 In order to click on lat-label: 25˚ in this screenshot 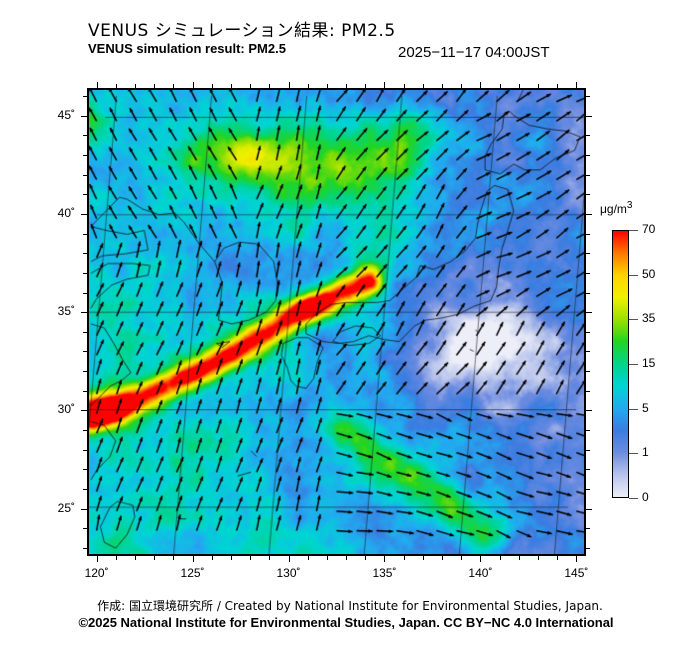, I will do `click(66, 507)`.